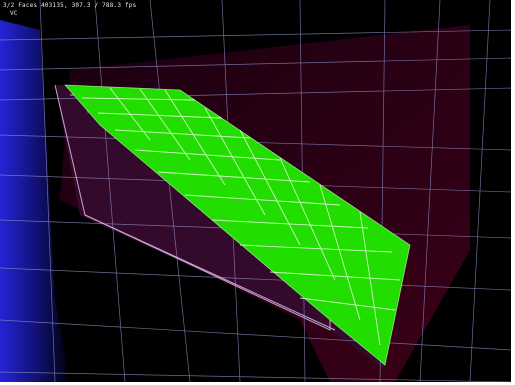 The width and height of the screenshot is (515, 385). Describe the element at coordinates (35, 201) in the screenshot. I see `blue-wall` at that location.